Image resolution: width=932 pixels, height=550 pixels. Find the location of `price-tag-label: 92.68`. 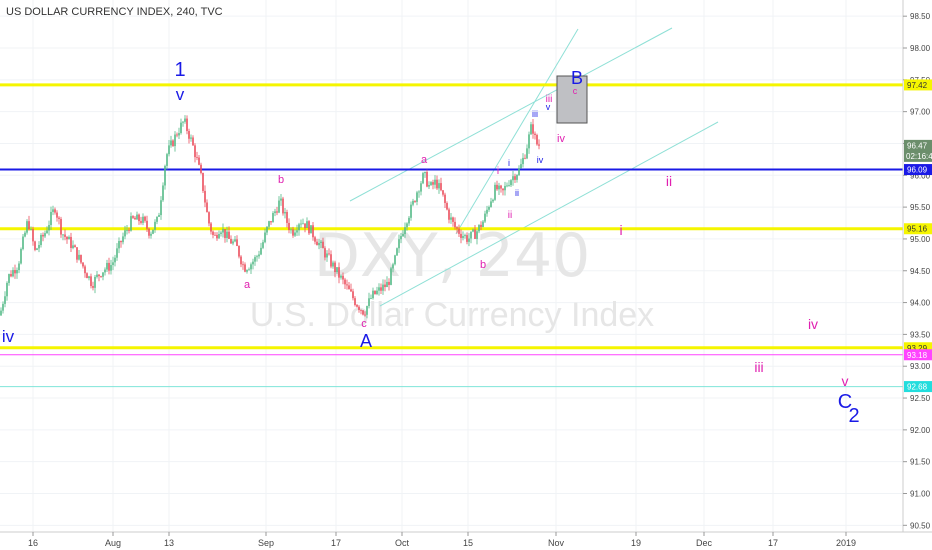

price-tag-label: 92.68 is located at coordinates (917, 387).